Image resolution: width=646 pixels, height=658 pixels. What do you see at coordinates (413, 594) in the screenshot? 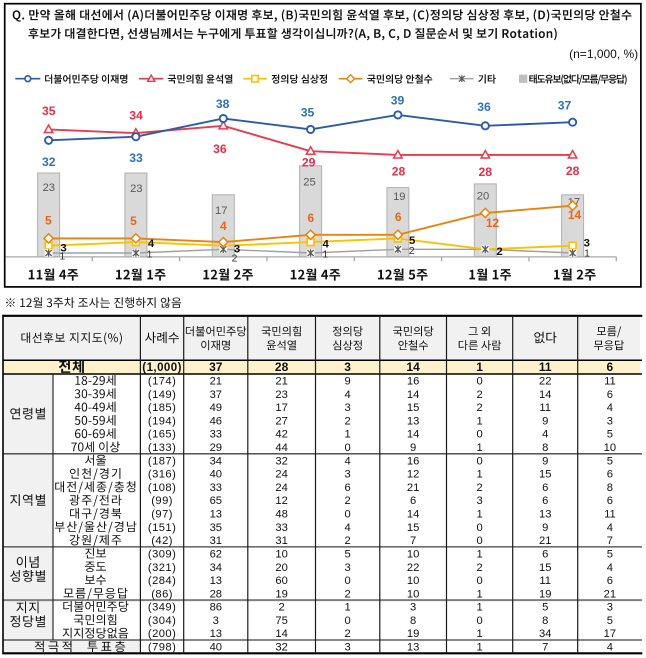
I see `svg-text: 10` at bounding box center [413, 594].